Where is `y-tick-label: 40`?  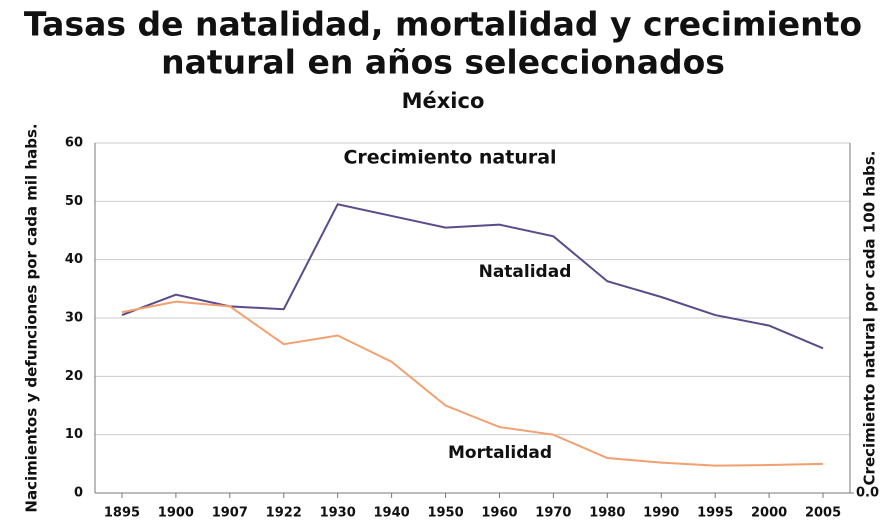 y-tick-label: 40 is located at coordinates (74, 259).